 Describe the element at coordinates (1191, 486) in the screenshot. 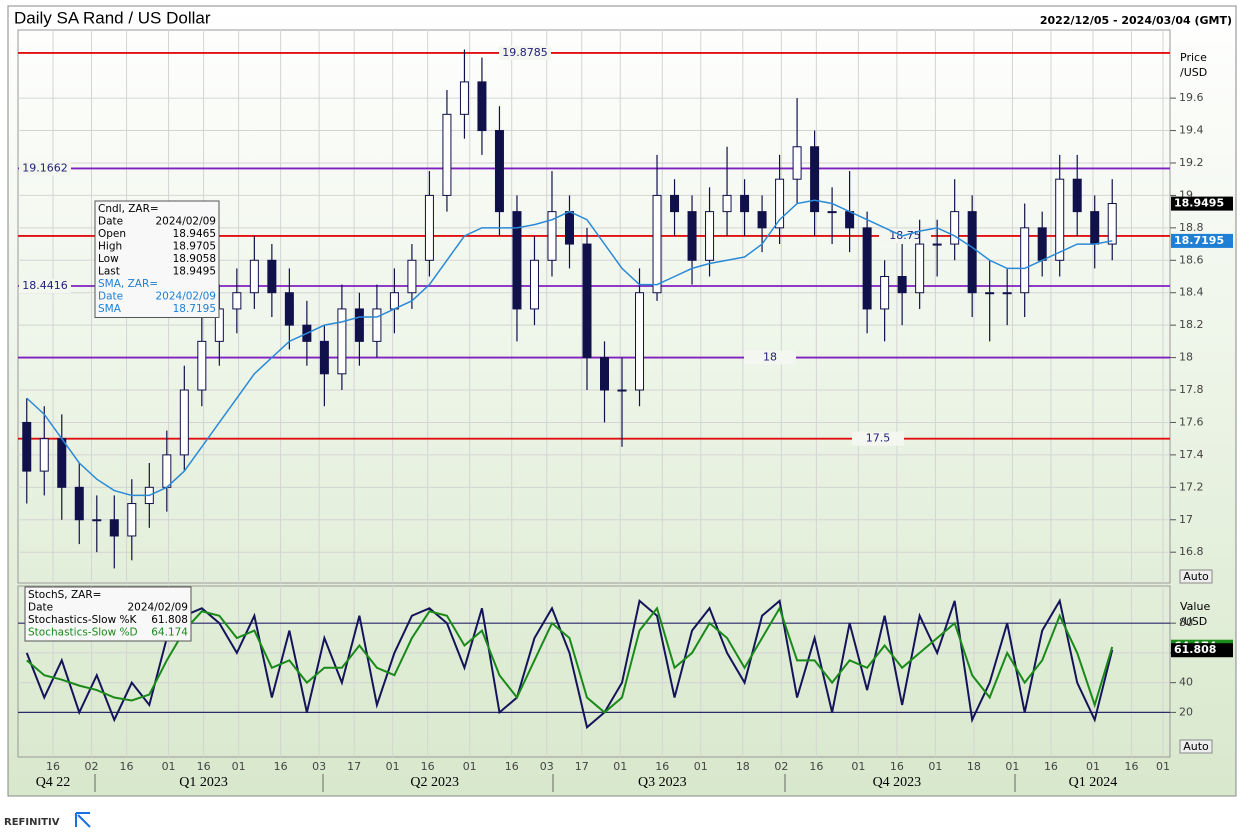

I see `y-tick-label: 17.2` at that location.